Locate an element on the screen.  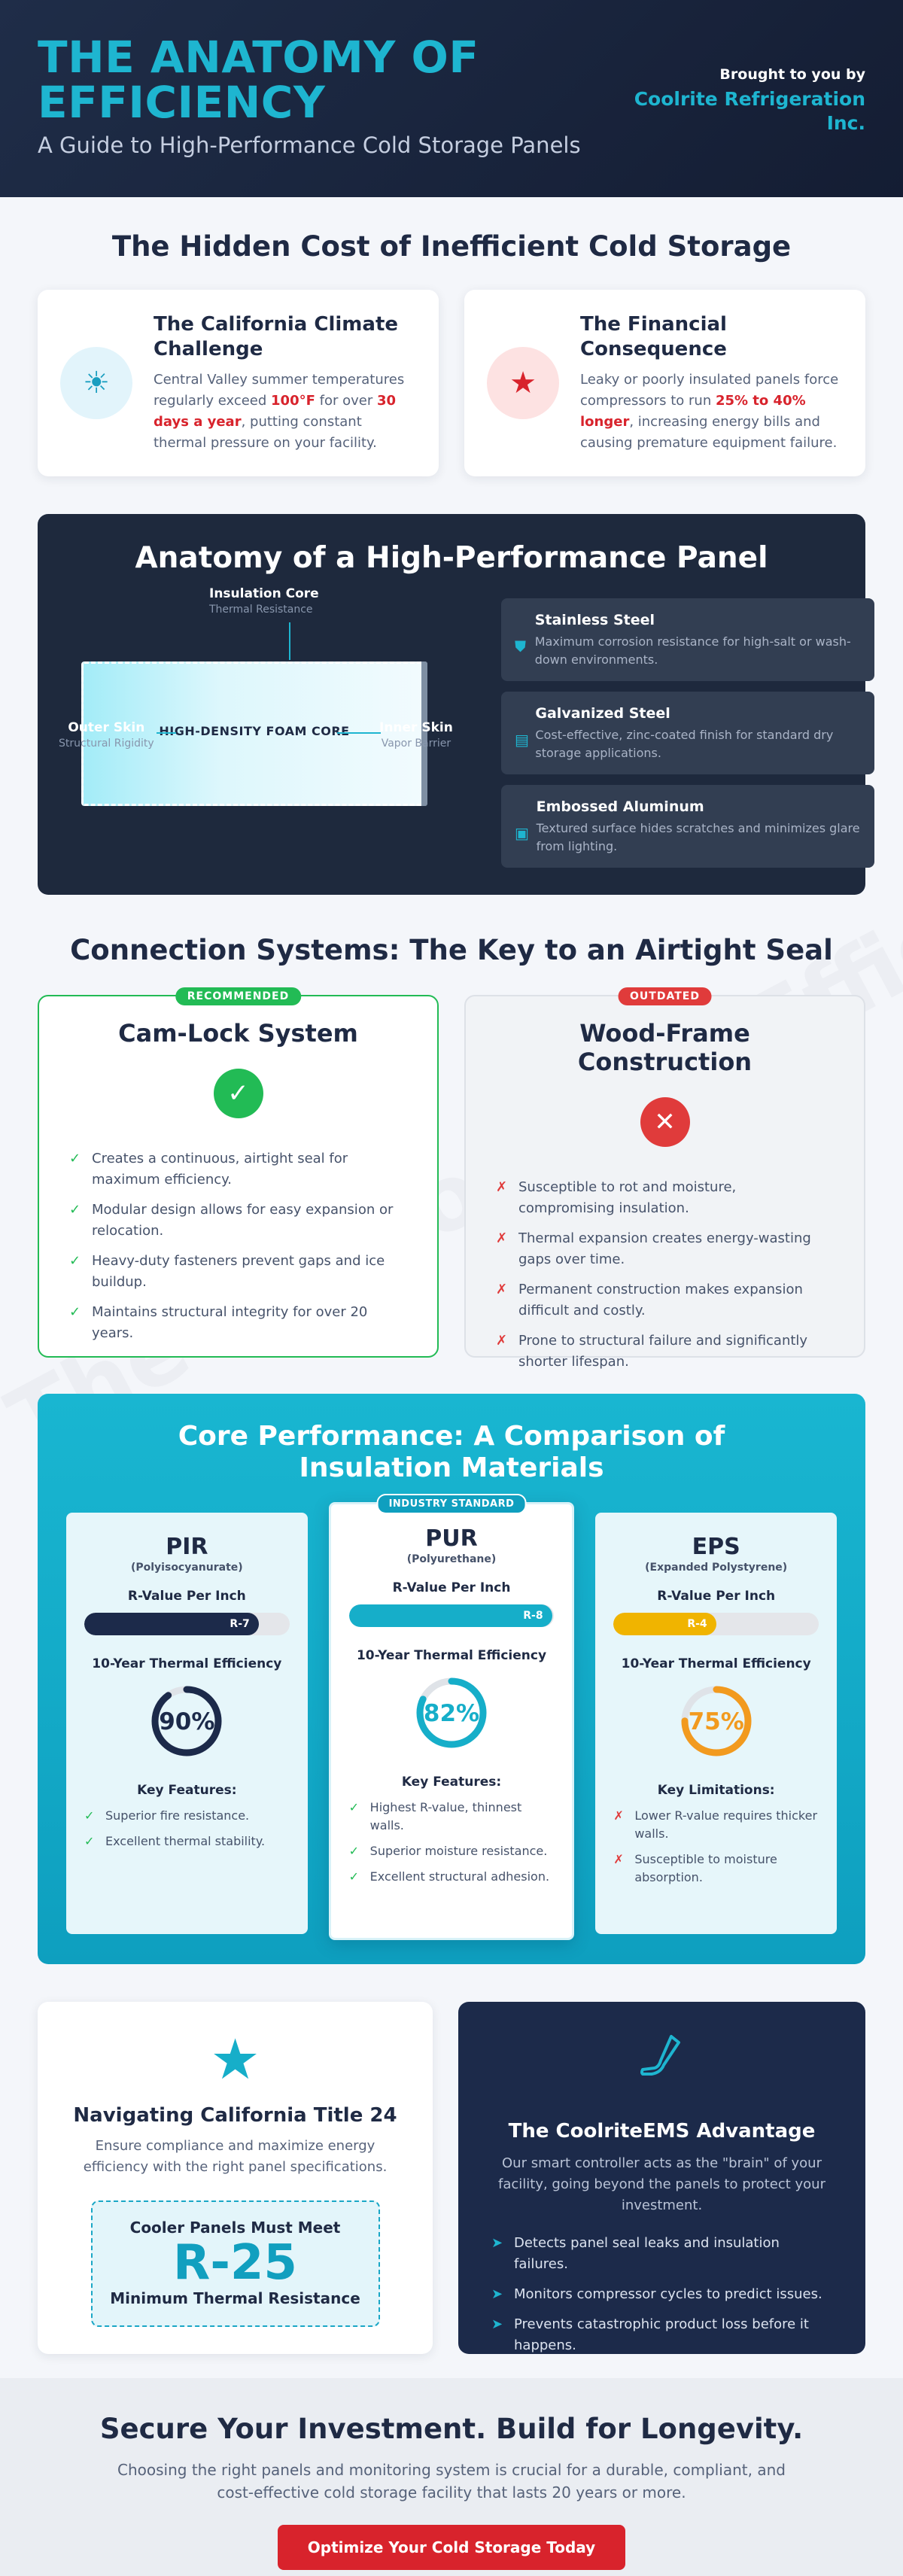
panel-cross-section: HIGH-DENSITY FOAM CORE is located at coordinates (254, 733).